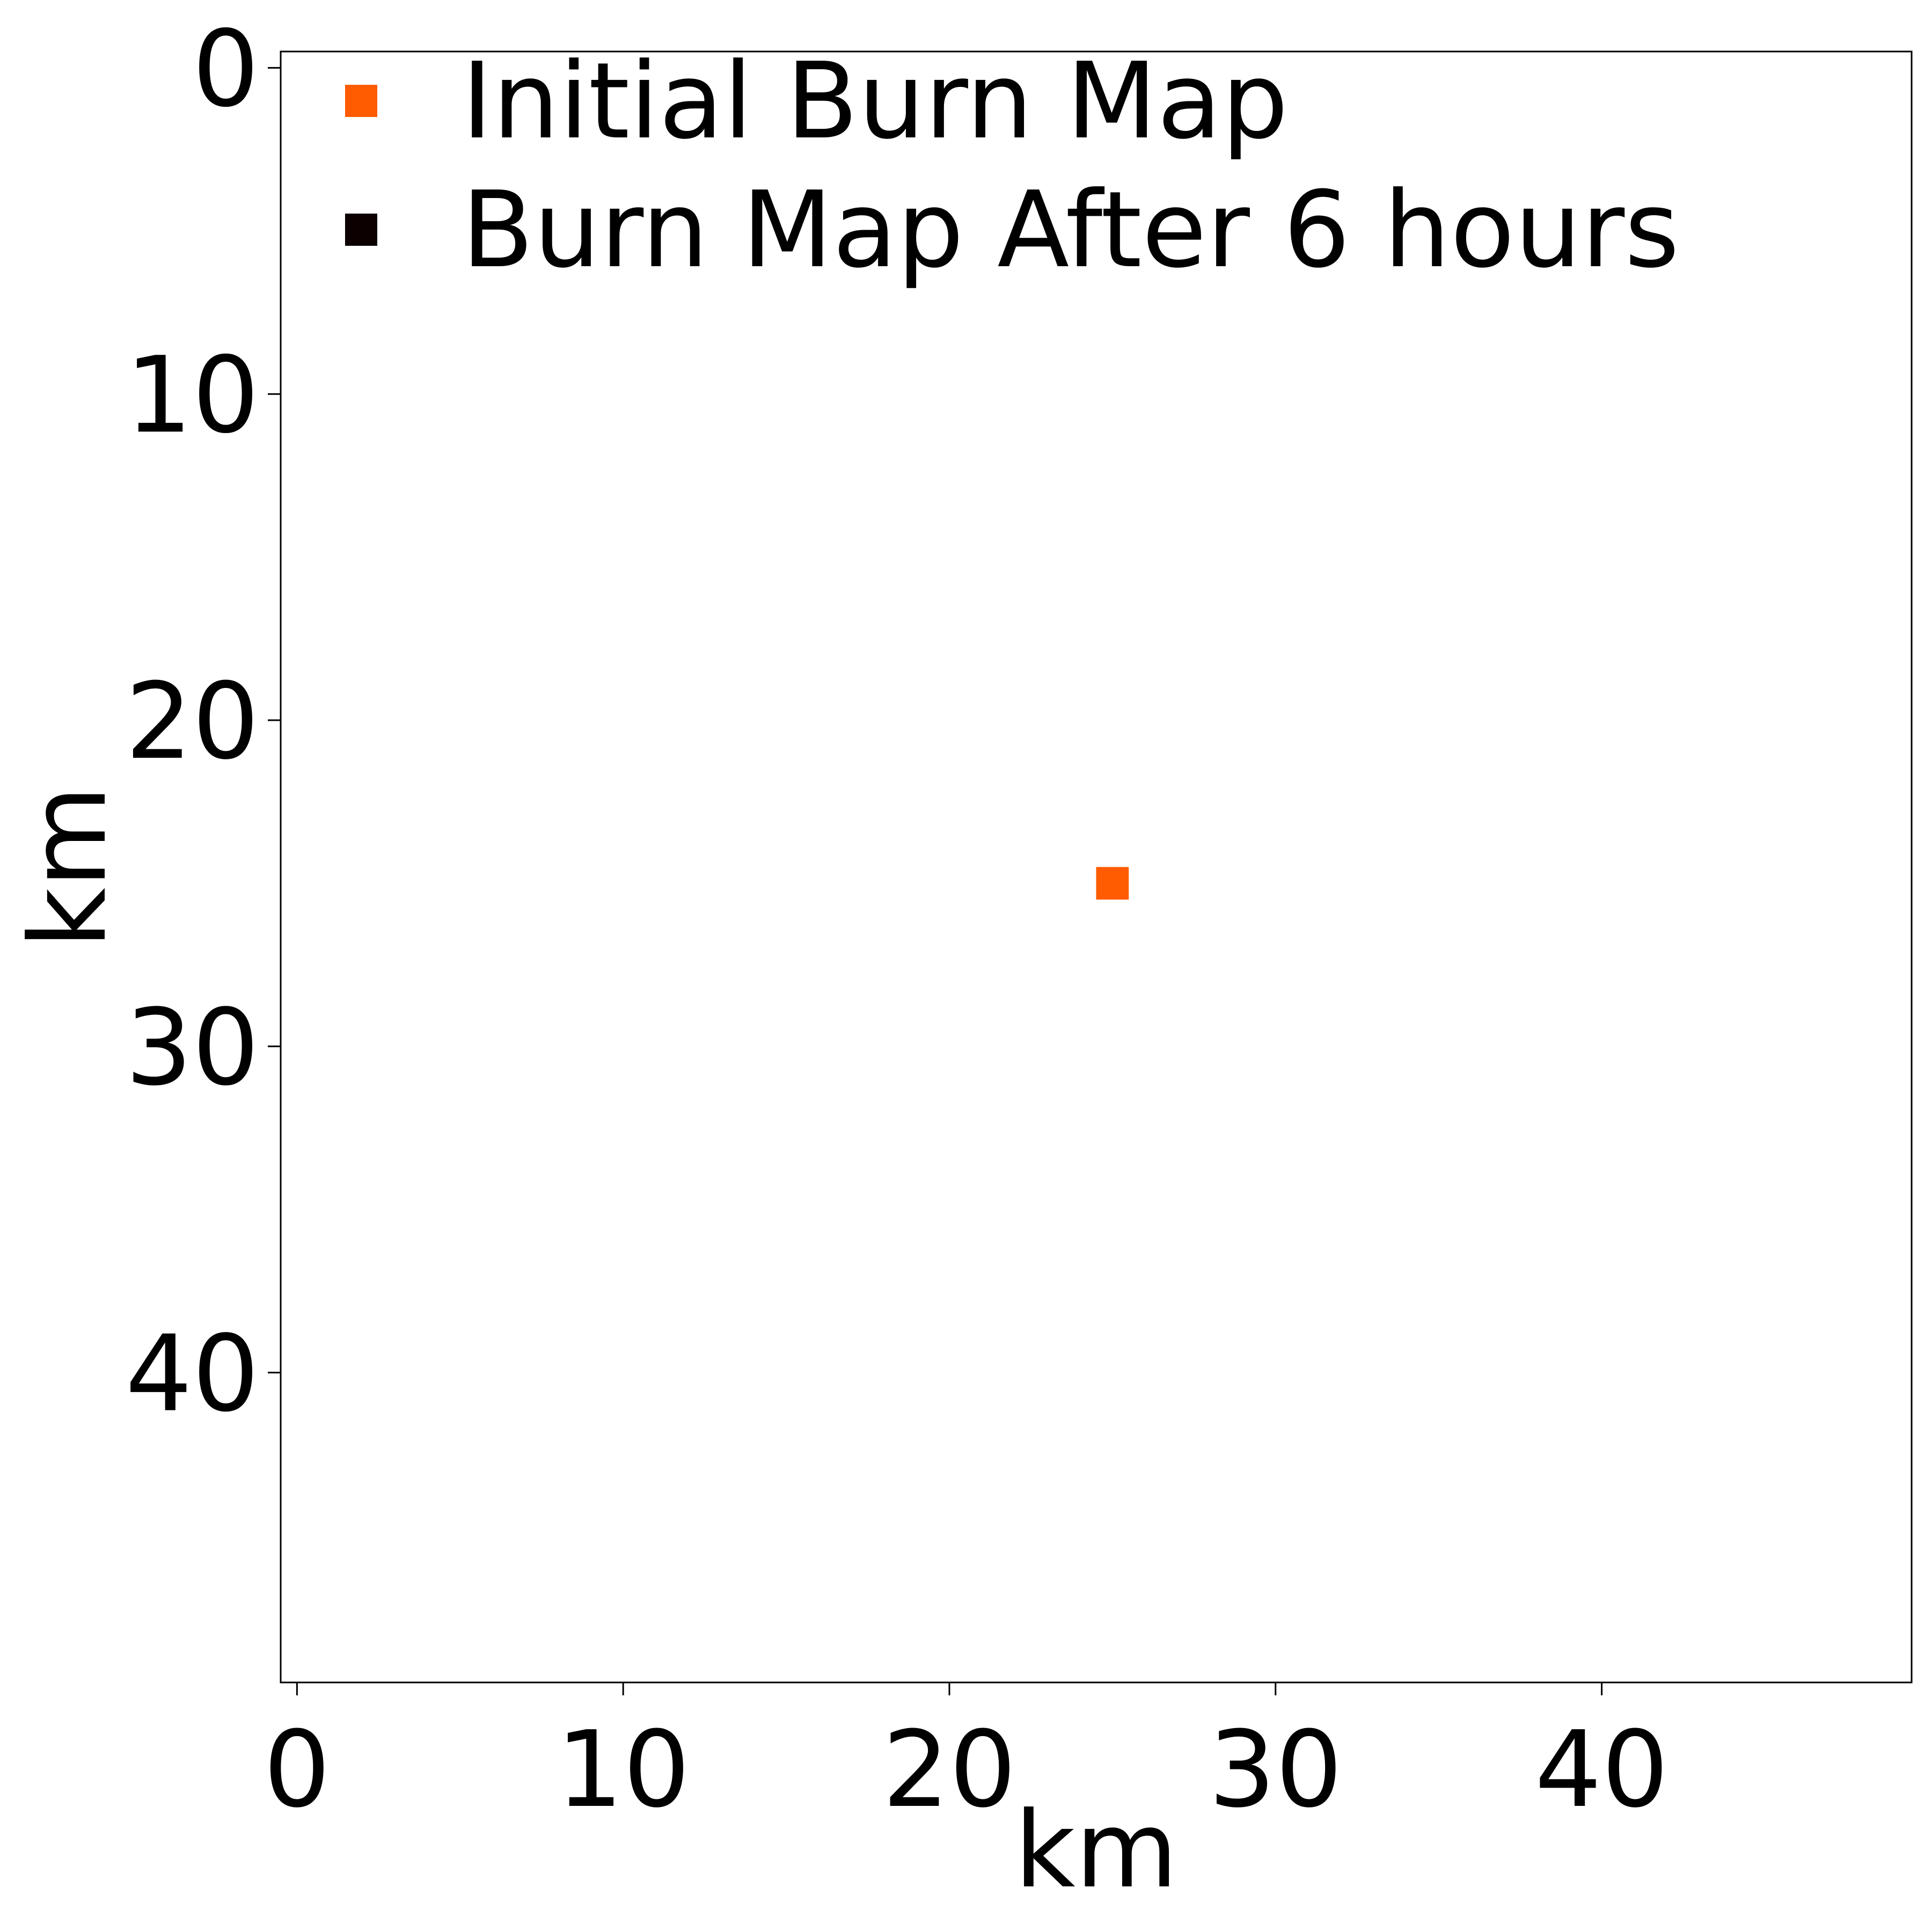  I want to click on x-tick-label: 40, so click(1601, 1770).